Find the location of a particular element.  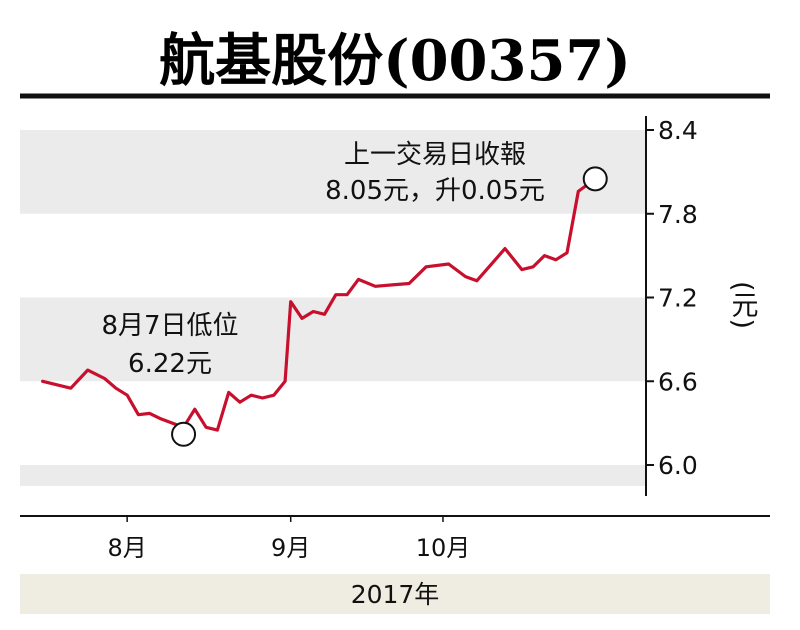

last-close-annotation-value: 8.05元，升0.05元 is located at coordinates (435, 191).